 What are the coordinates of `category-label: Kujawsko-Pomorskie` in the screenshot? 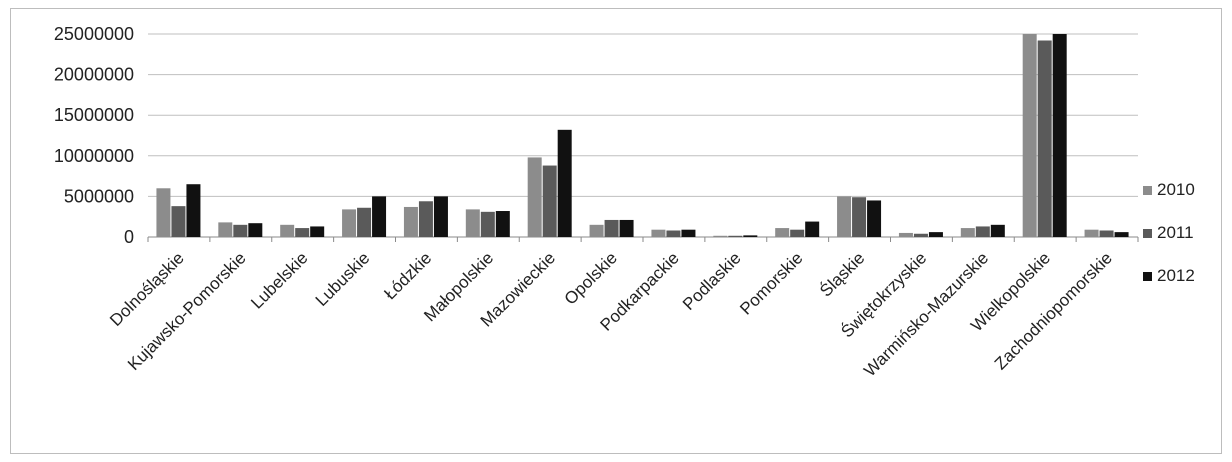 It's located at (187, 311).